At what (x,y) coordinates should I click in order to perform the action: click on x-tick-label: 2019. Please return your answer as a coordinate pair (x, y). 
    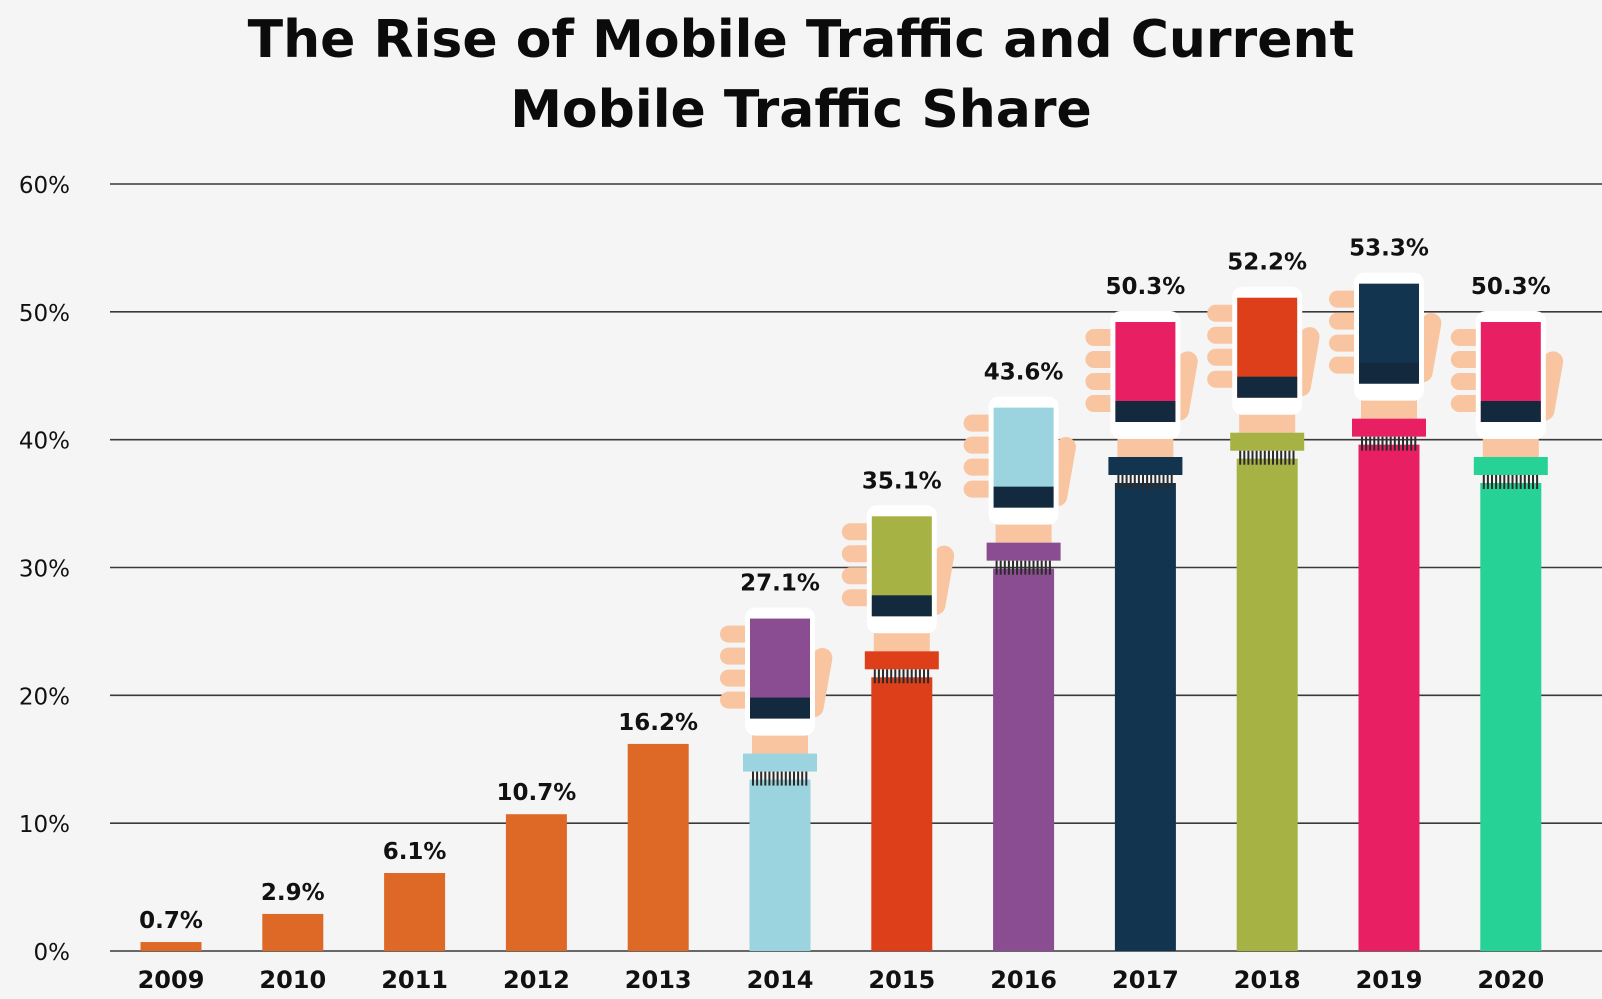
    Looking at the image, I should click on (1389, 980).